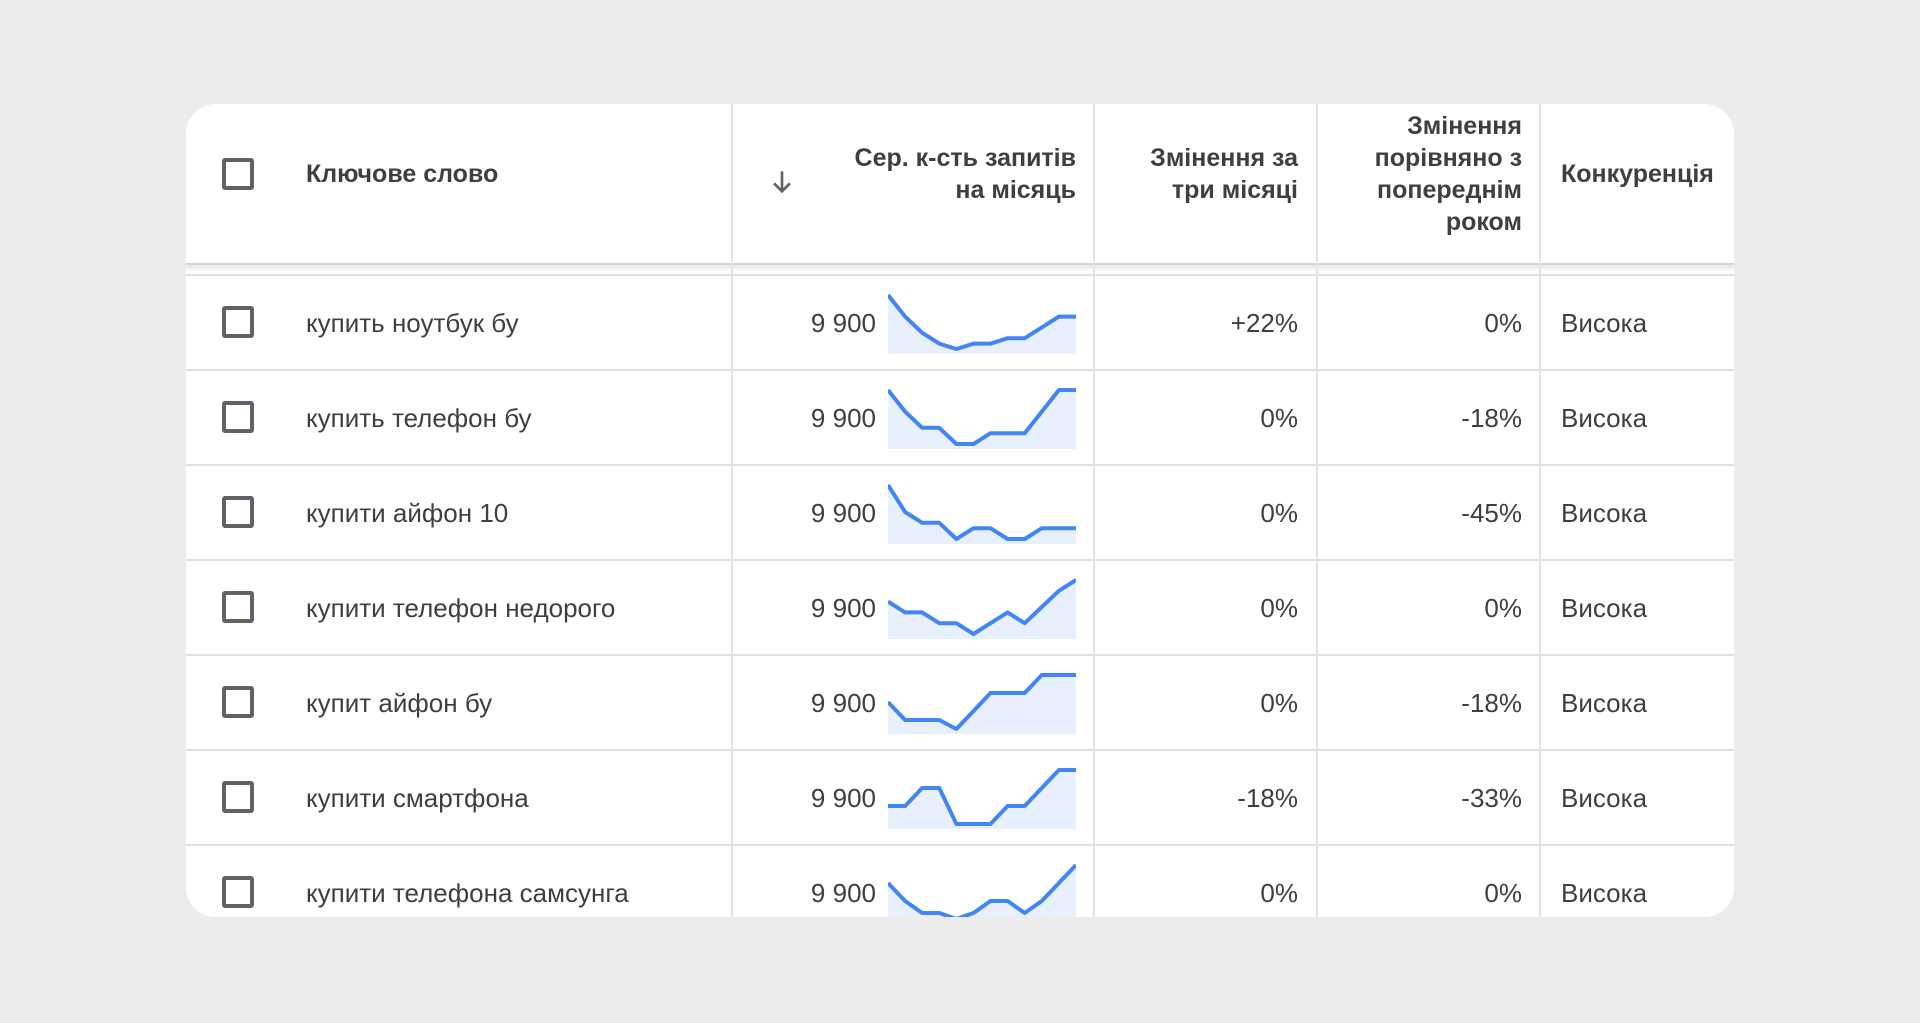 The image size is (1920, 1023). What do you see at coordinates (965, 158) in the screenshot?
I see `header-avg-searches-line1: Сер. к-сть запитів` at bounding box center [965, 158].